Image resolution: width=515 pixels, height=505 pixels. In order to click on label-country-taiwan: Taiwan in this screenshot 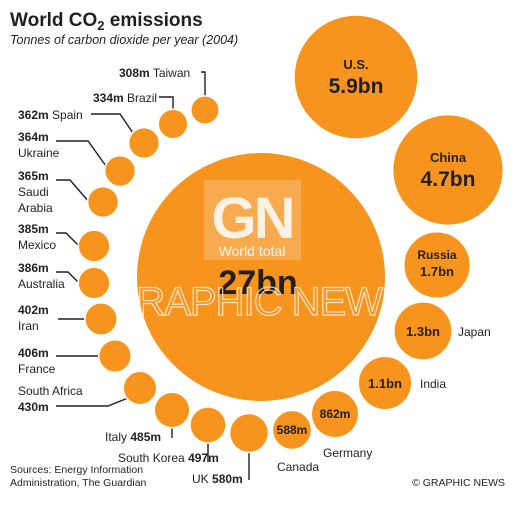, I will do `click(170, 73)`.